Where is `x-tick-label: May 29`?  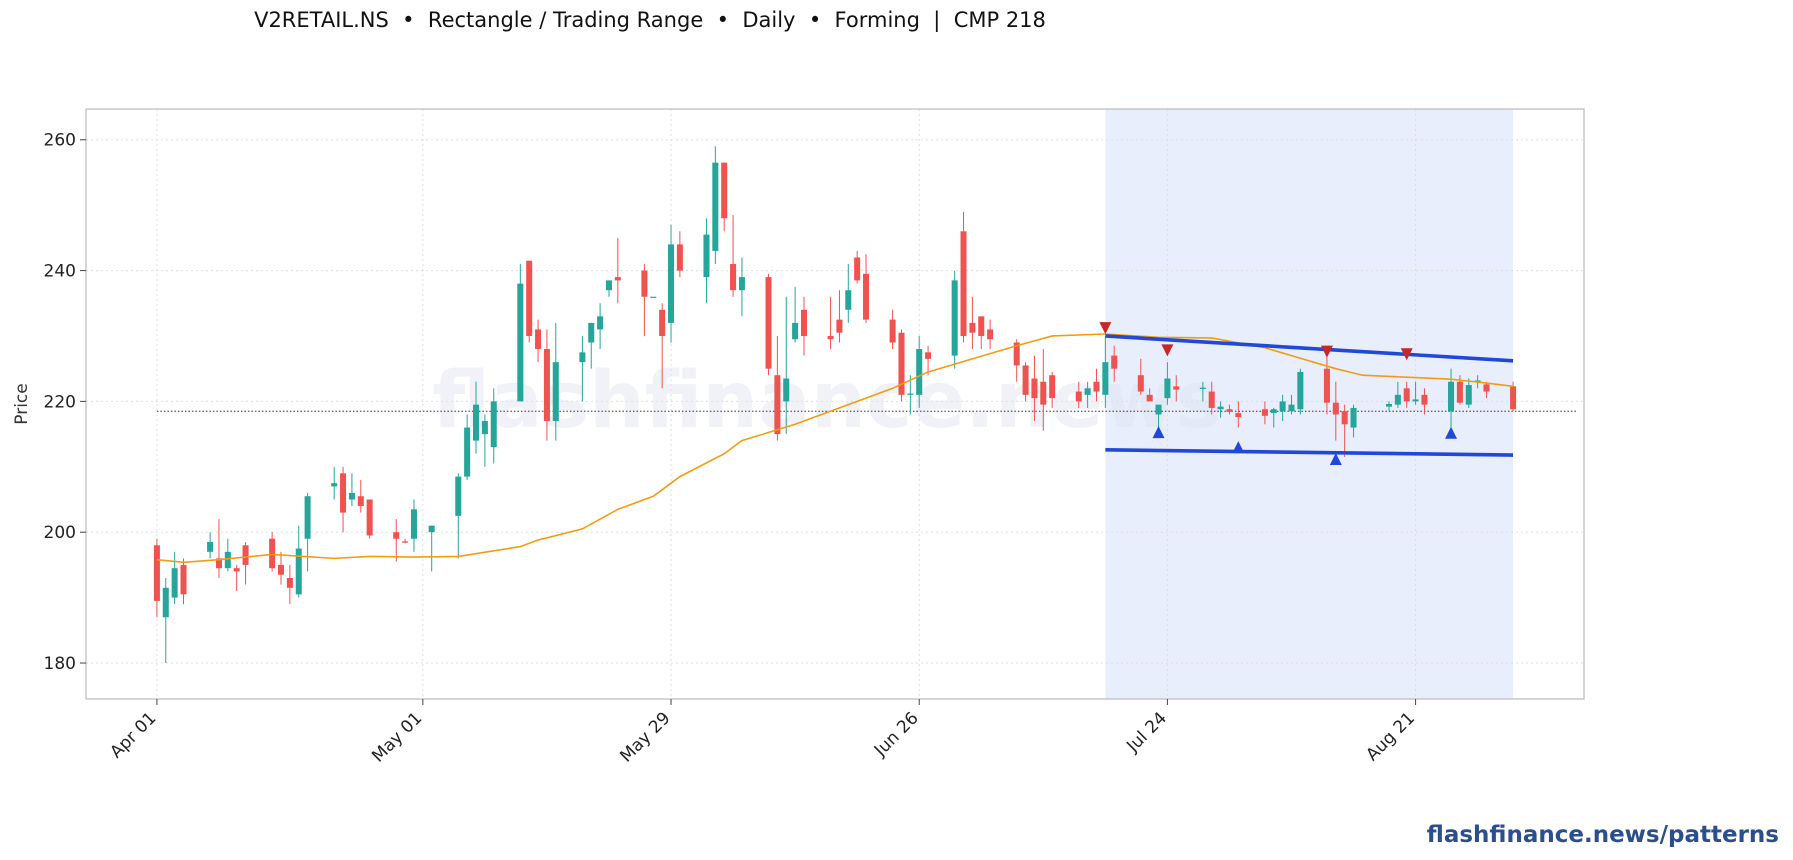 x-tick-label: May 29 is located at coordinates (645, 737).